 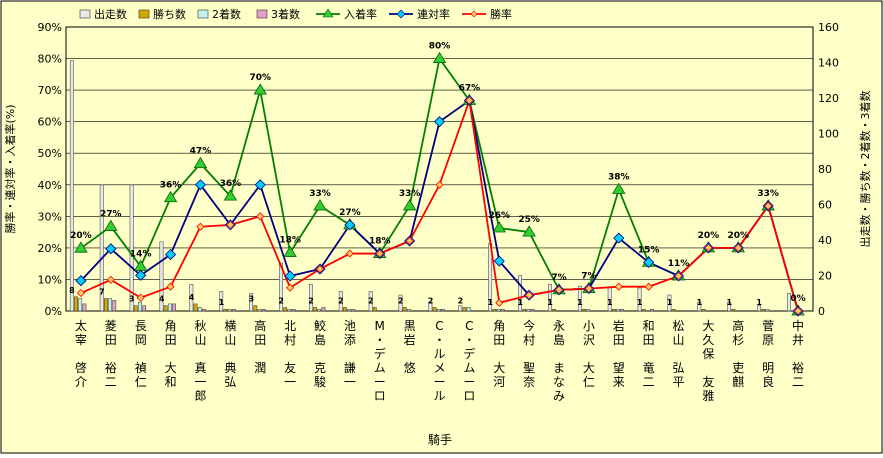 I want to click on x-tick-char: ・, so click(x=439, y=340).